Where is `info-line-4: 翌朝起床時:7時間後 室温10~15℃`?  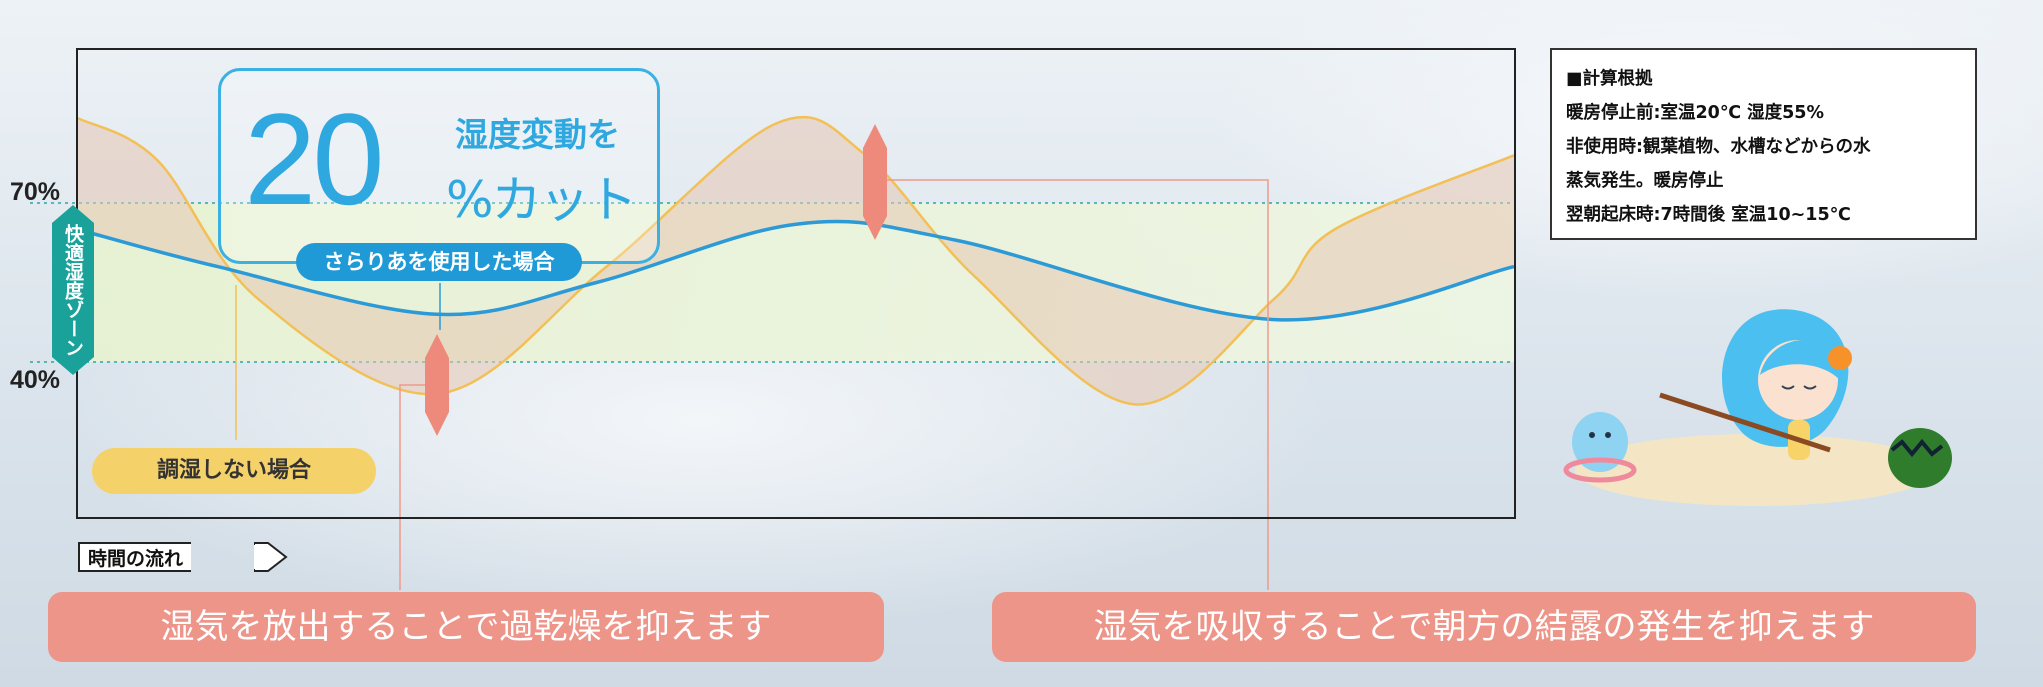 info-line-4: 翌朝起床時:7時間後 室温10~15℃ is located at coordinates (1708, 215).